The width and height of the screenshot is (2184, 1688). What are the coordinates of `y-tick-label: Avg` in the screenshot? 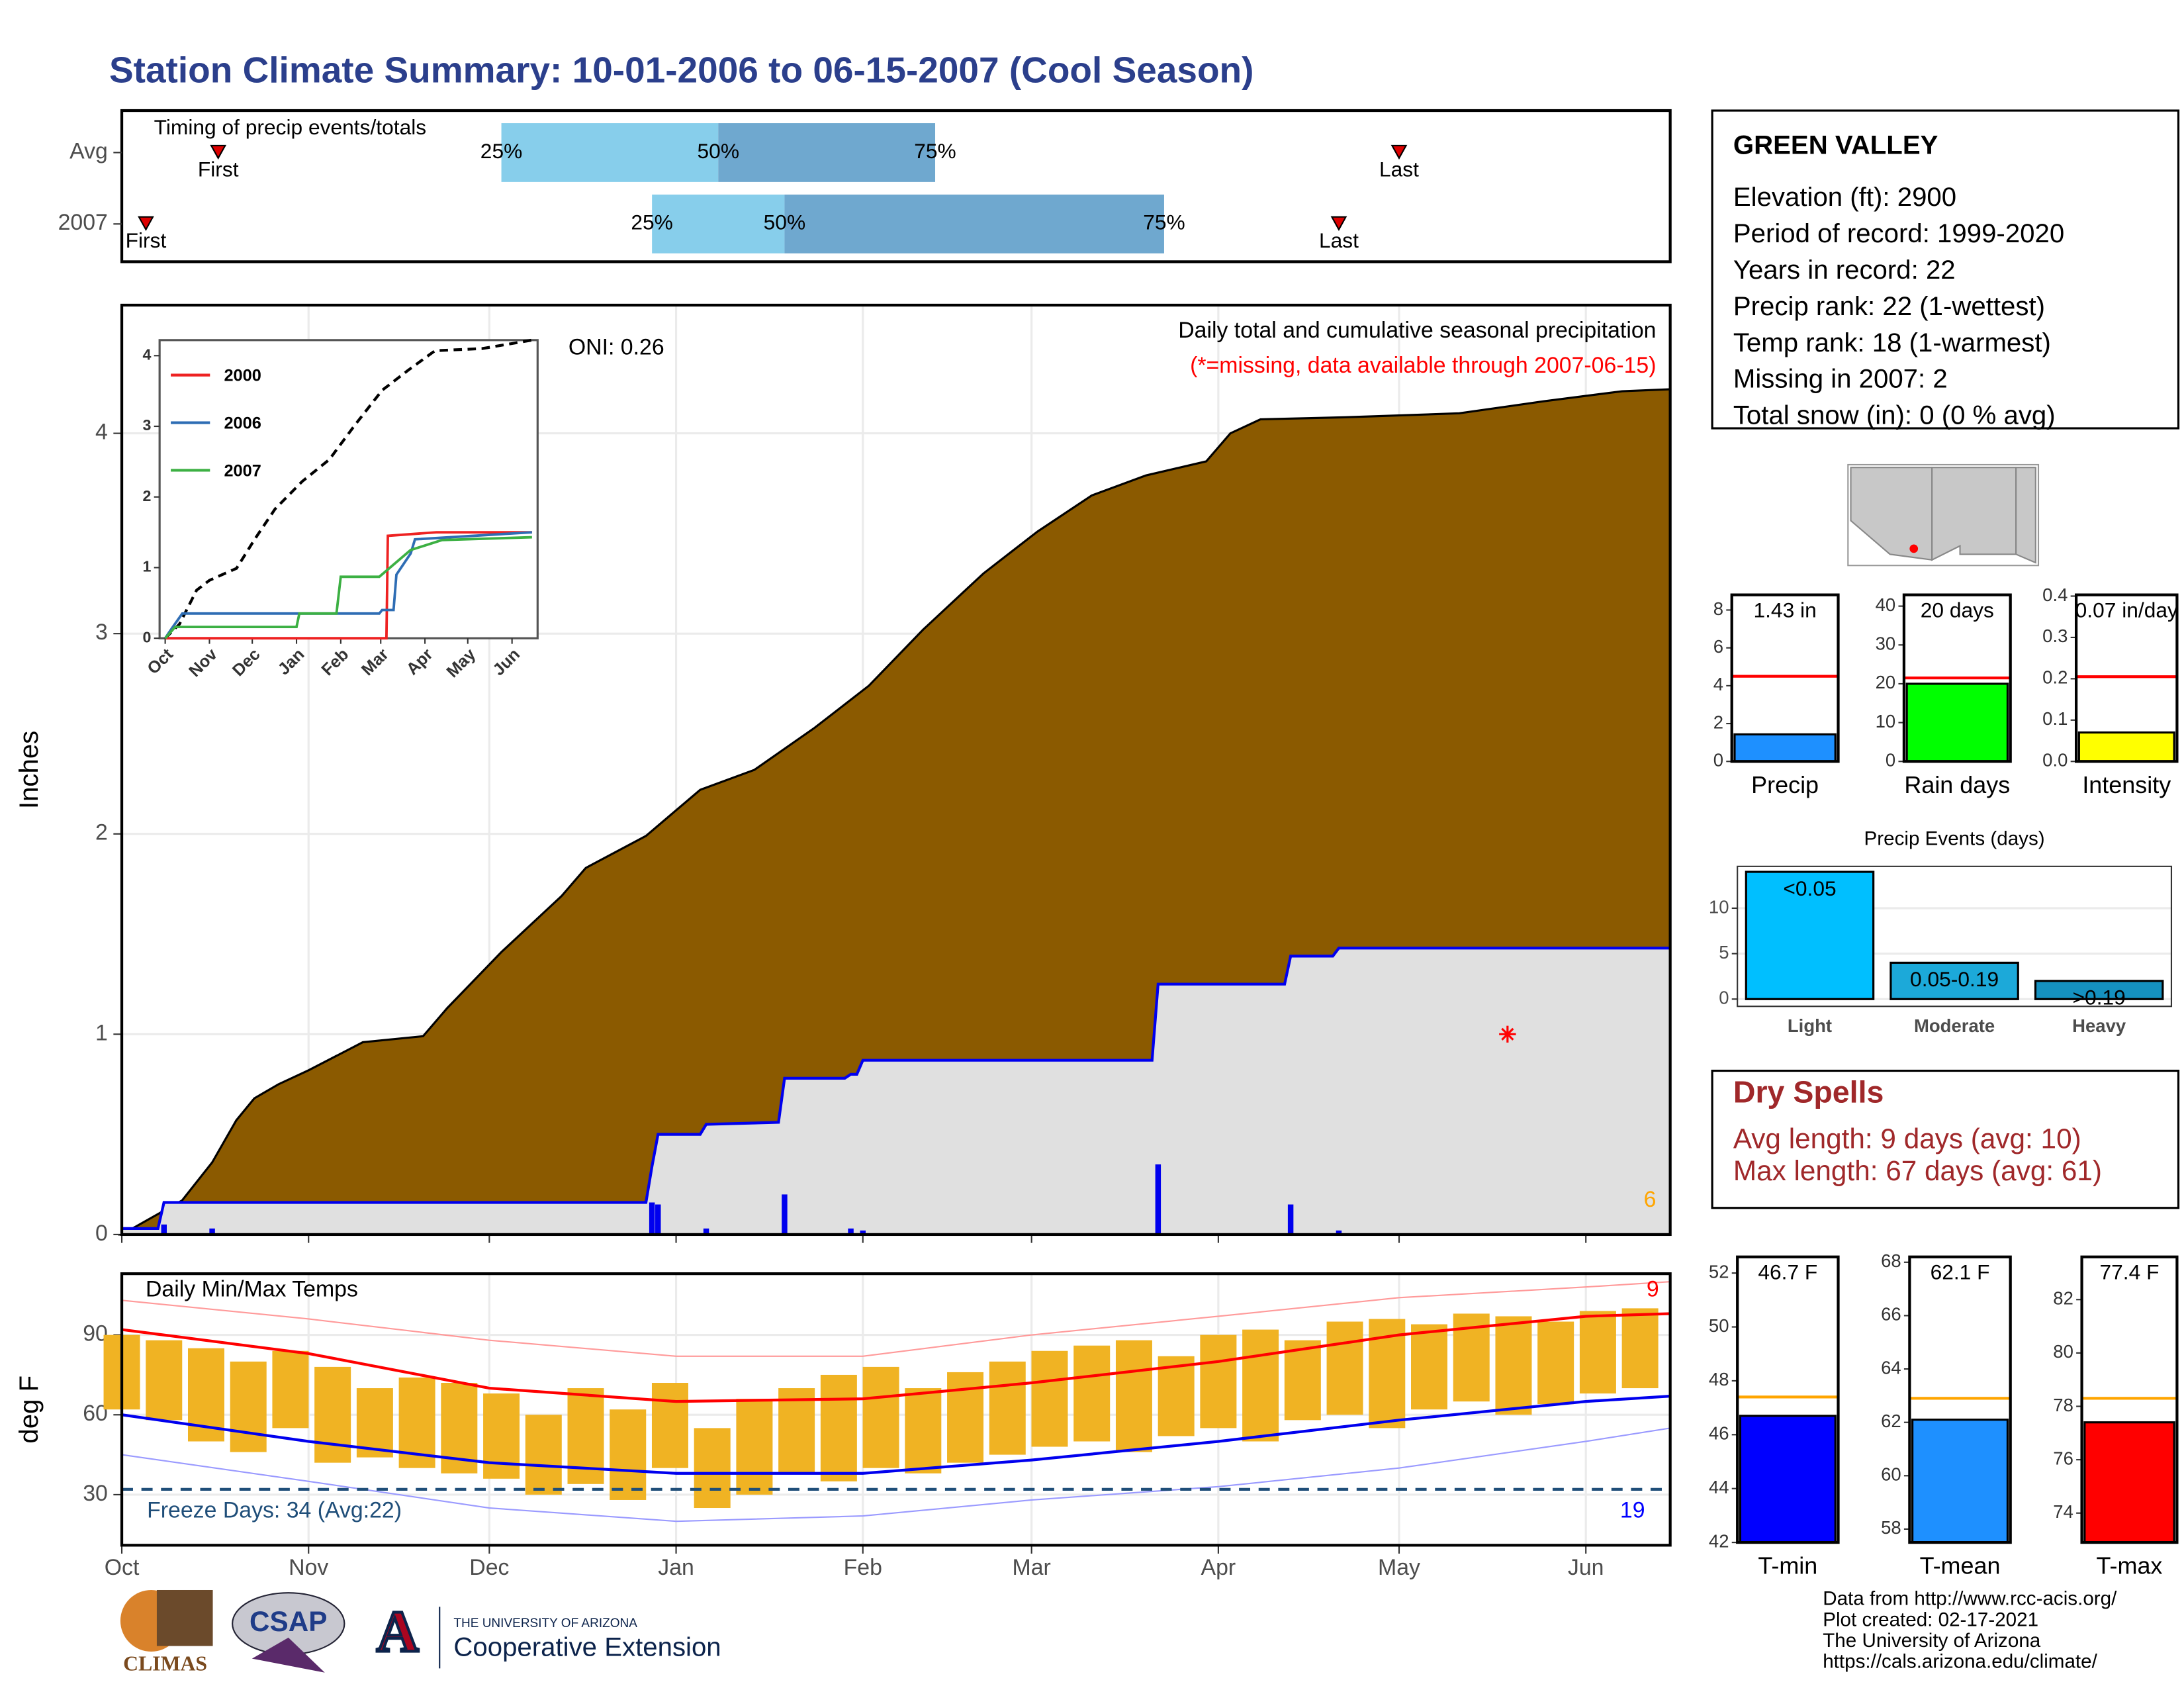 It's located at (88, 151).